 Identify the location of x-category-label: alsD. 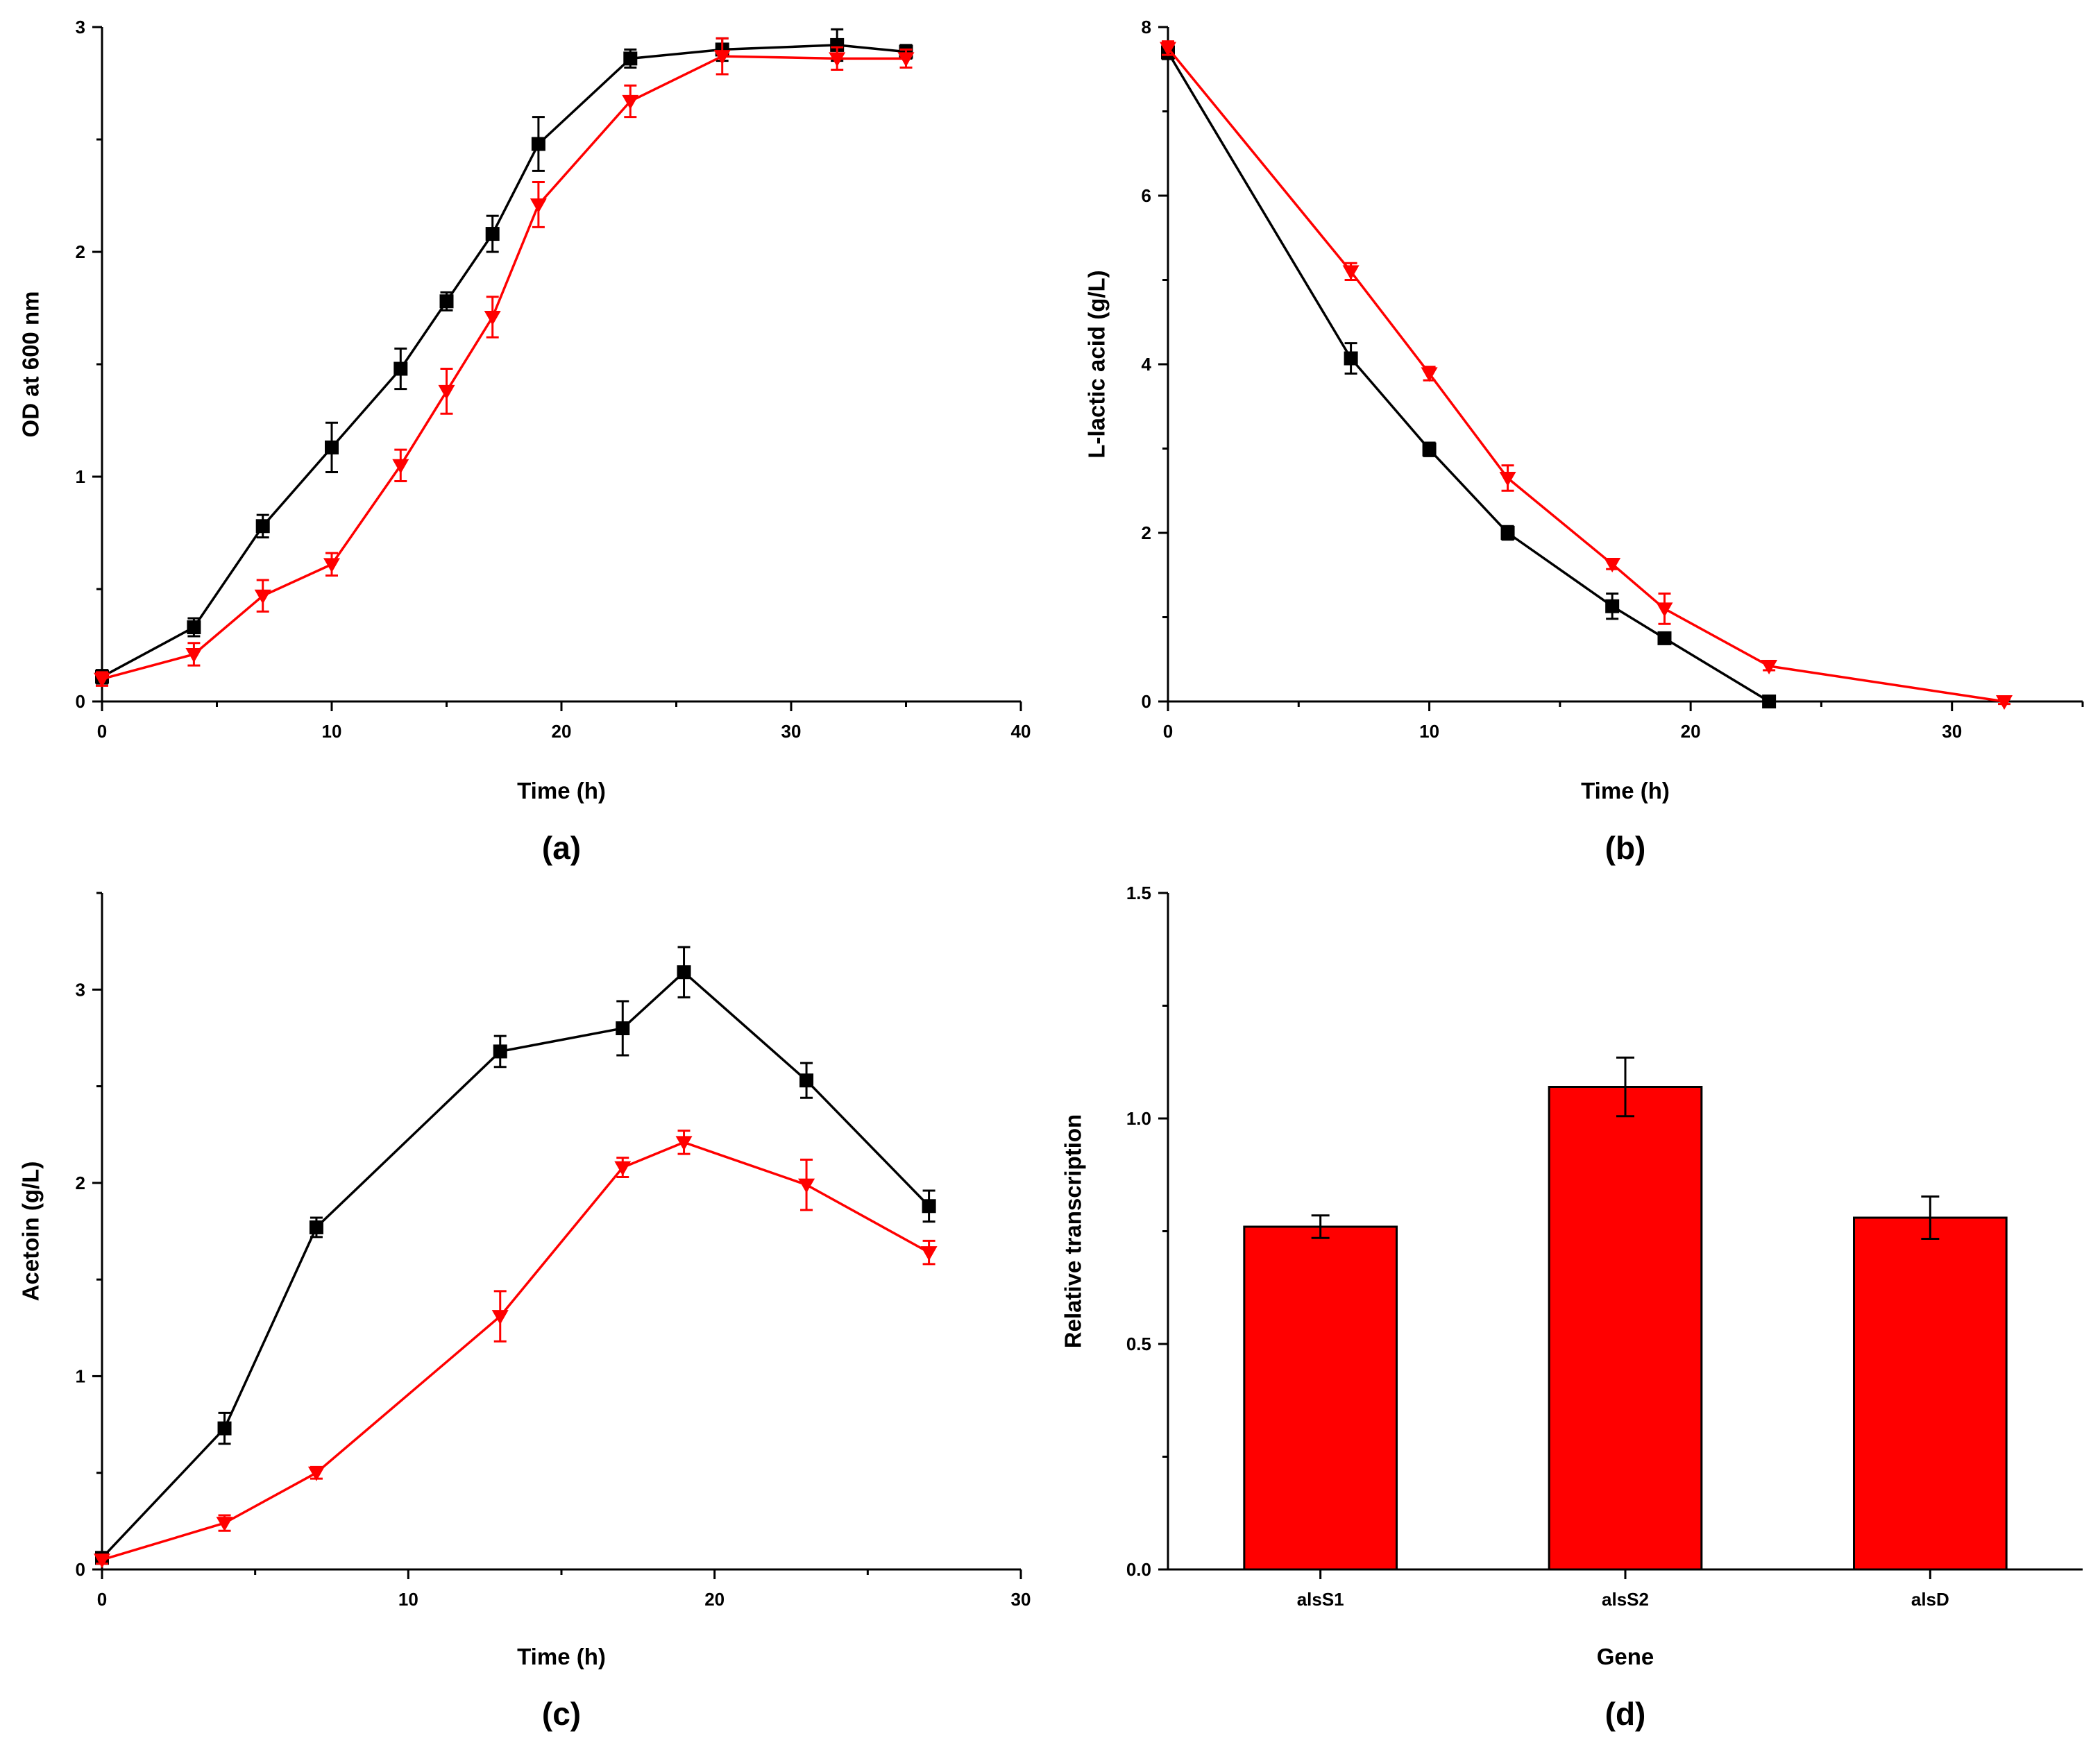
(1930, 1599).